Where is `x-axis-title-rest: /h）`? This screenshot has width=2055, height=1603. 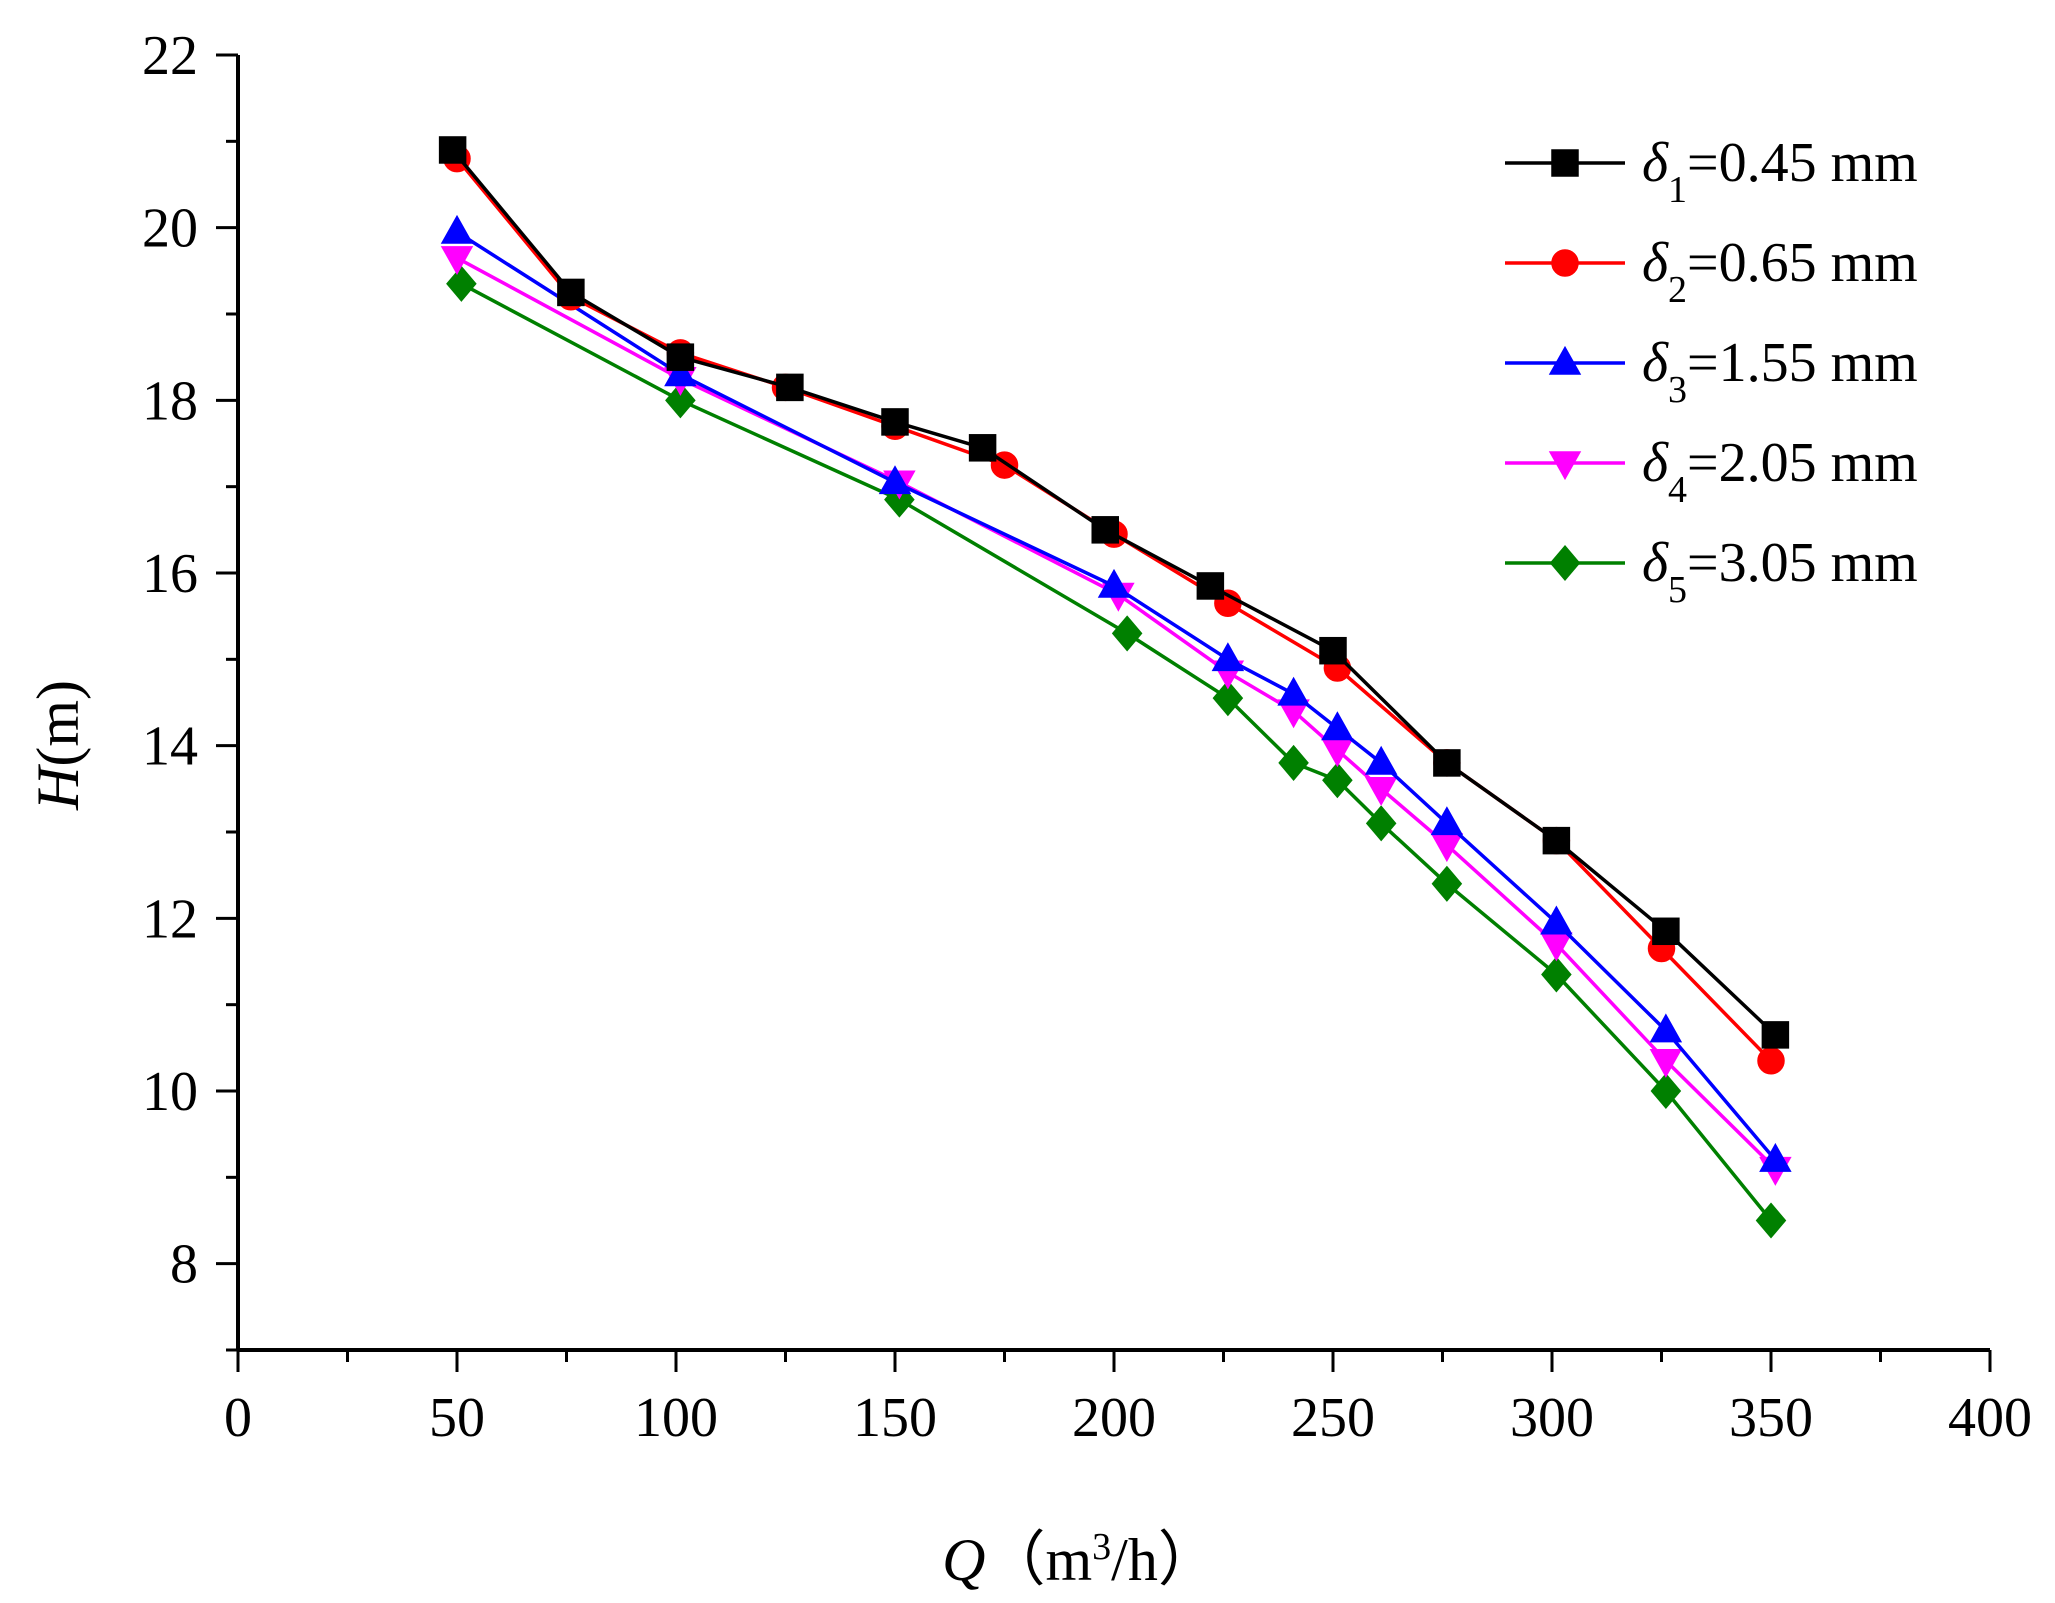
x-axis-title-rest: /h） is located at coordinates (1164, 1560).